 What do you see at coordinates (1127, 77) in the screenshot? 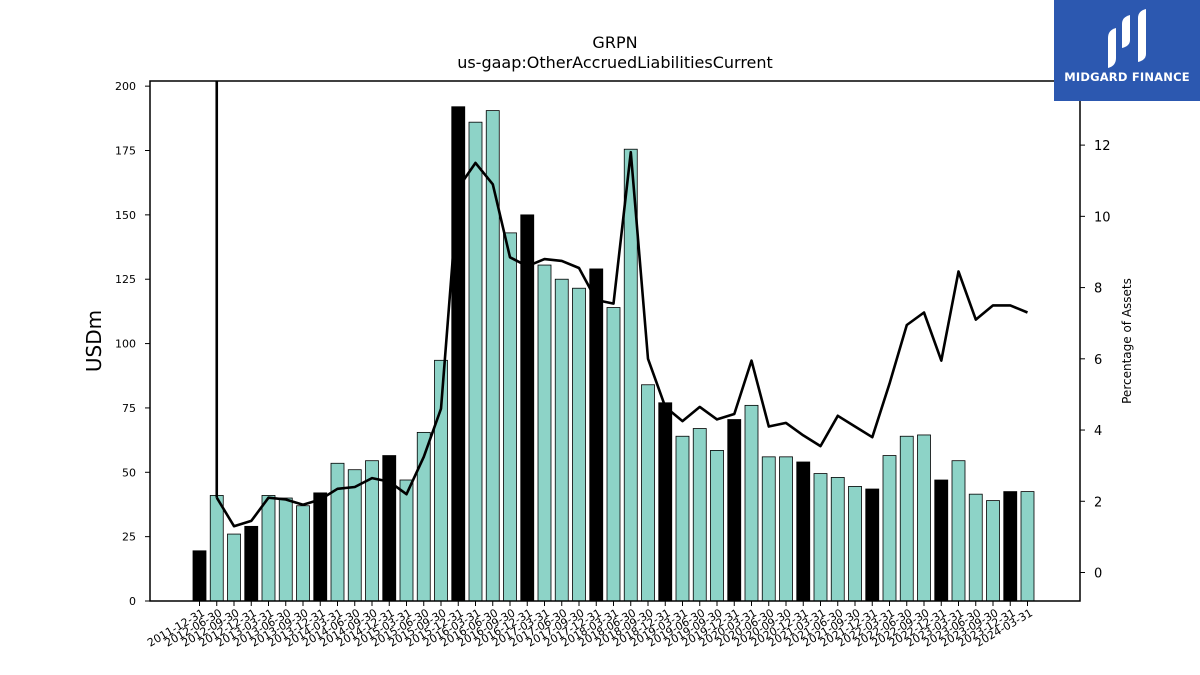
I see `logo-text: MIDGARD FINANCE` at bounding box center [1127, 77].